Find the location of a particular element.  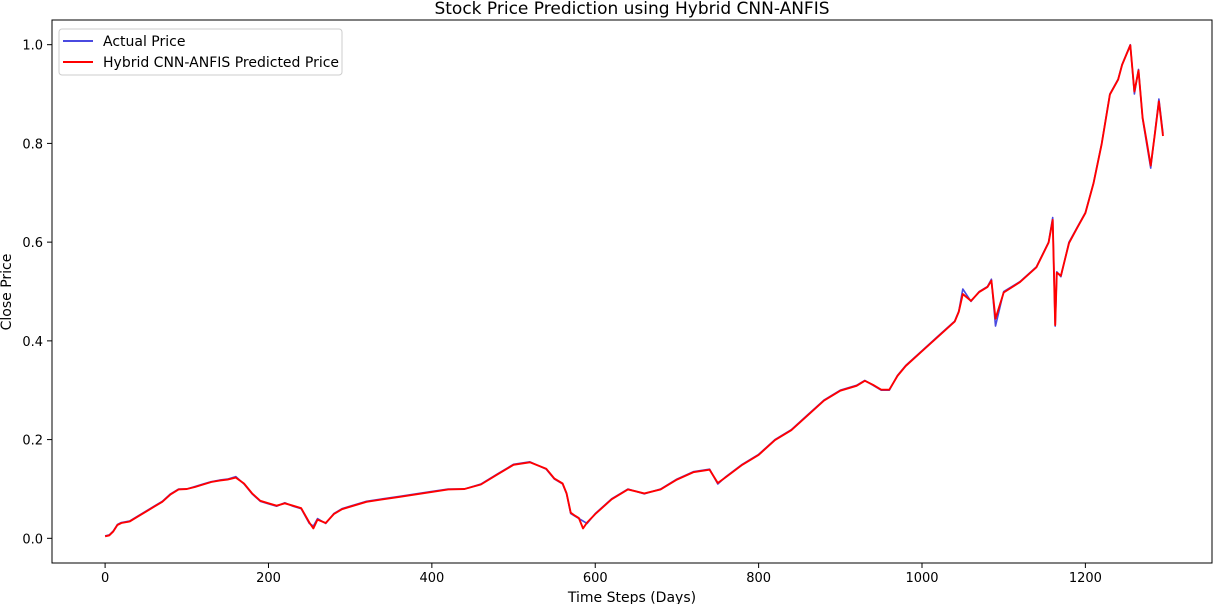

y-tick-label: 0.4 is located at coordinates (32, 342).